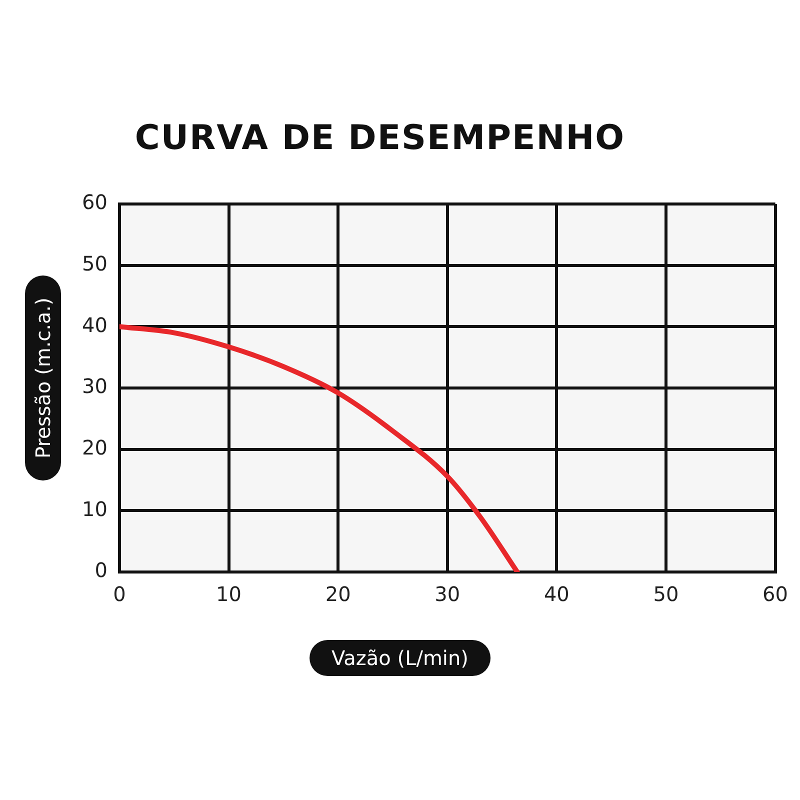 The image size is (800, 800). I want to click on y-axis-title: Pressão (m.c.a.), so click(43, 378).